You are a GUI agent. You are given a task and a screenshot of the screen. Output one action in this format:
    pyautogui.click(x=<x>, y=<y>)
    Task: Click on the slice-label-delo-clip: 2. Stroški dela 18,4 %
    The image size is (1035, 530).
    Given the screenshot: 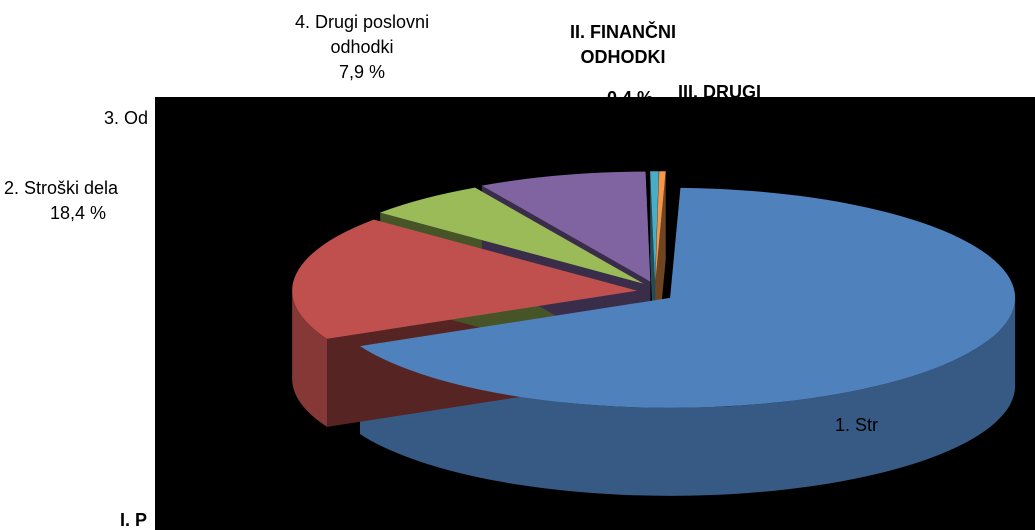 What is the action you would take?
    pyautogui.click(x=77, y=206)
    